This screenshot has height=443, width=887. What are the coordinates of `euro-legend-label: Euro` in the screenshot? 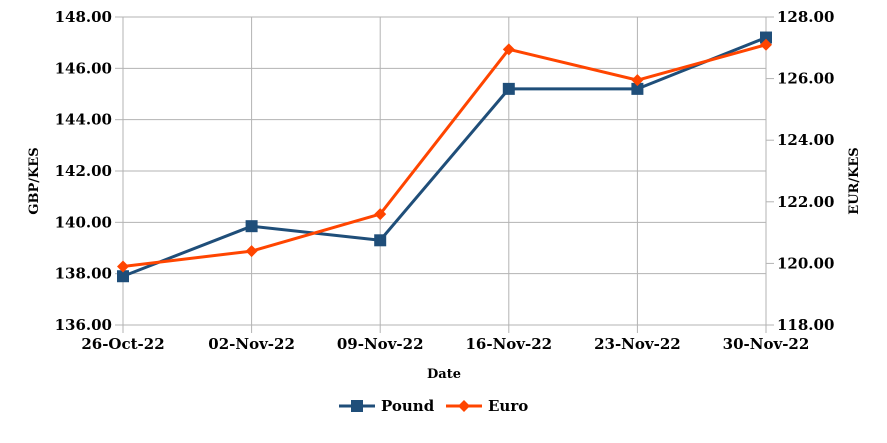 It's located at (508, 406).